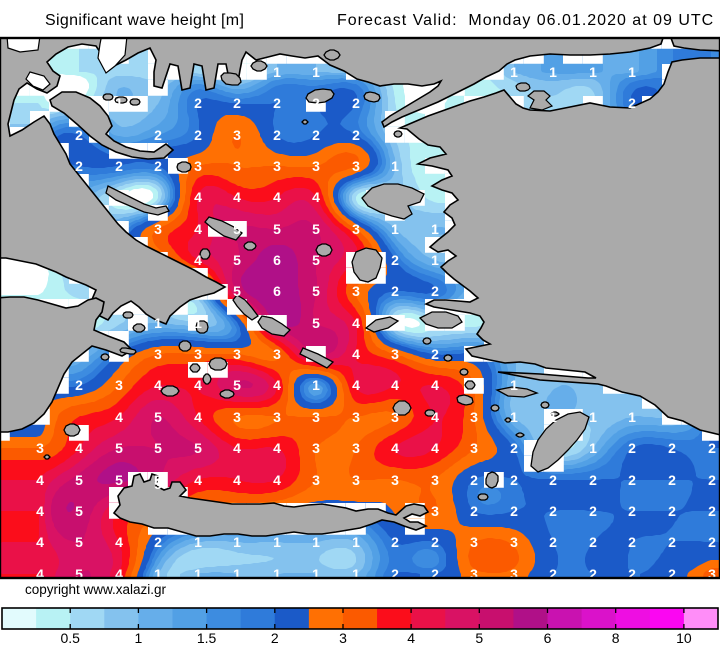  I want to click on svg-text: 0.5, so click(70, 638).